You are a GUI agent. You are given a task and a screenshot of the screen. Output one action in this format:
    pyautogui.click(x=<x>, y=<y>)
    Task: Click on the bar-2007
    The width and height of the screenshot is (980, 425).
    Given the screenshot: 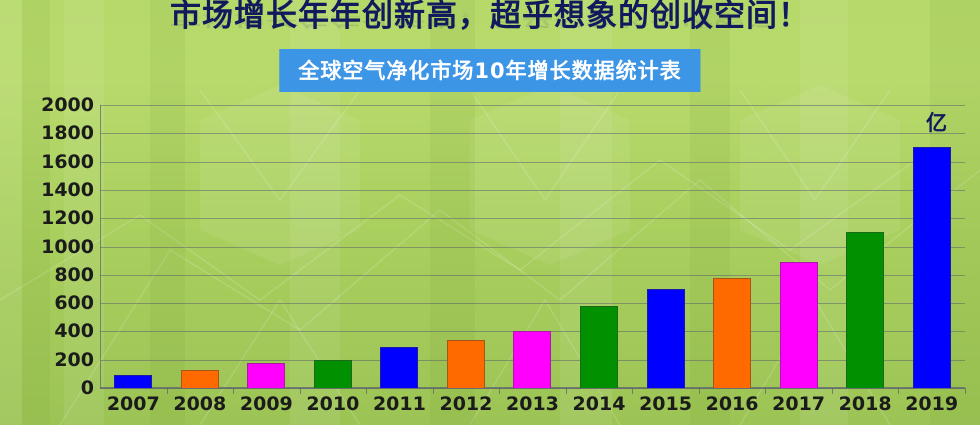 What is the action you would take?
    pyautogui.click(x=133, y=381)
    